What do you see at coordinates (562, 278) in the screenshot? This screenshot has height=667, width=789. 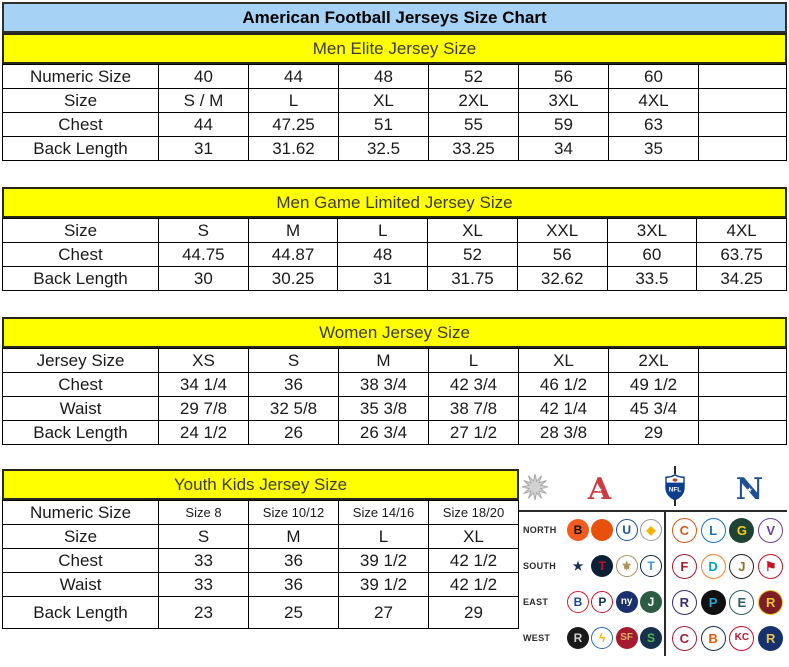 I see `size-cell: 32.62` at bounding box center [562, 278].